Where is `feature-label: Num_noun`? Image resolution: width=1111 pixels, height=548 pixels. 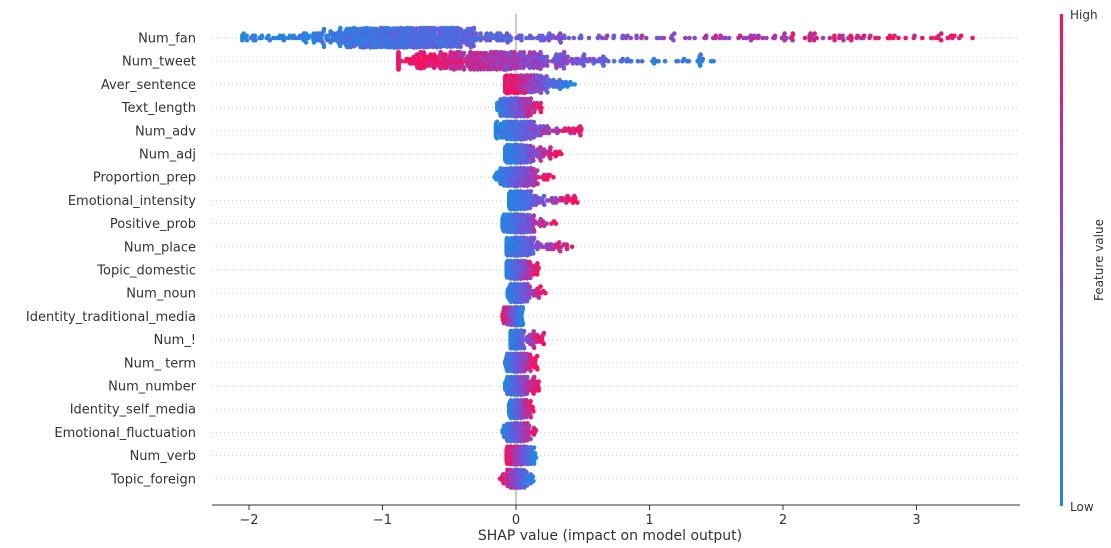 feature-label: Num_noun is located at coordinates (161, 294).